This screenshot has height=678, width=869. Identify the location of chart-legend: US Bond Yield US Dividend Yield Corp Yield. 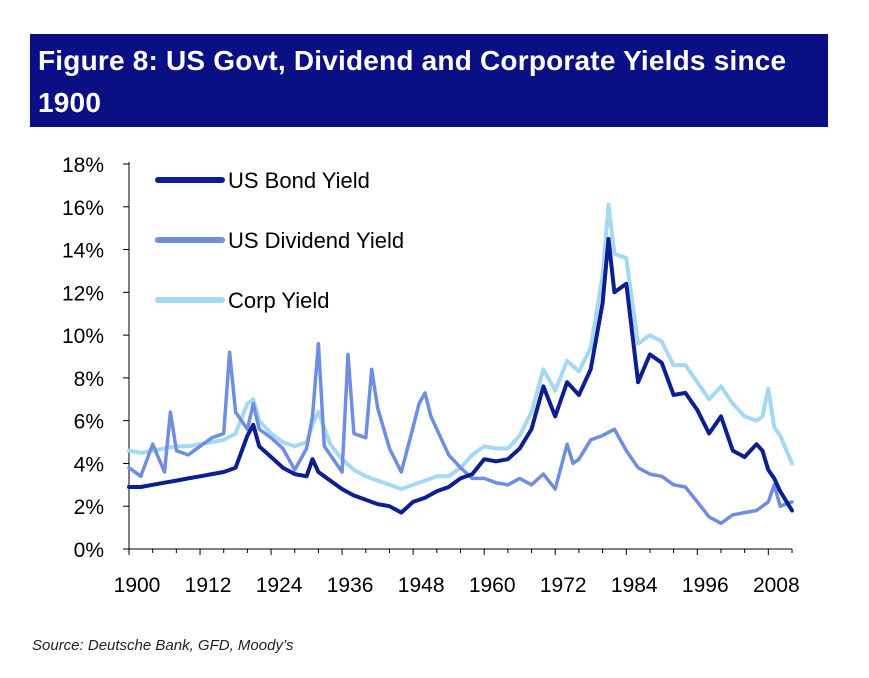
(279, 240).